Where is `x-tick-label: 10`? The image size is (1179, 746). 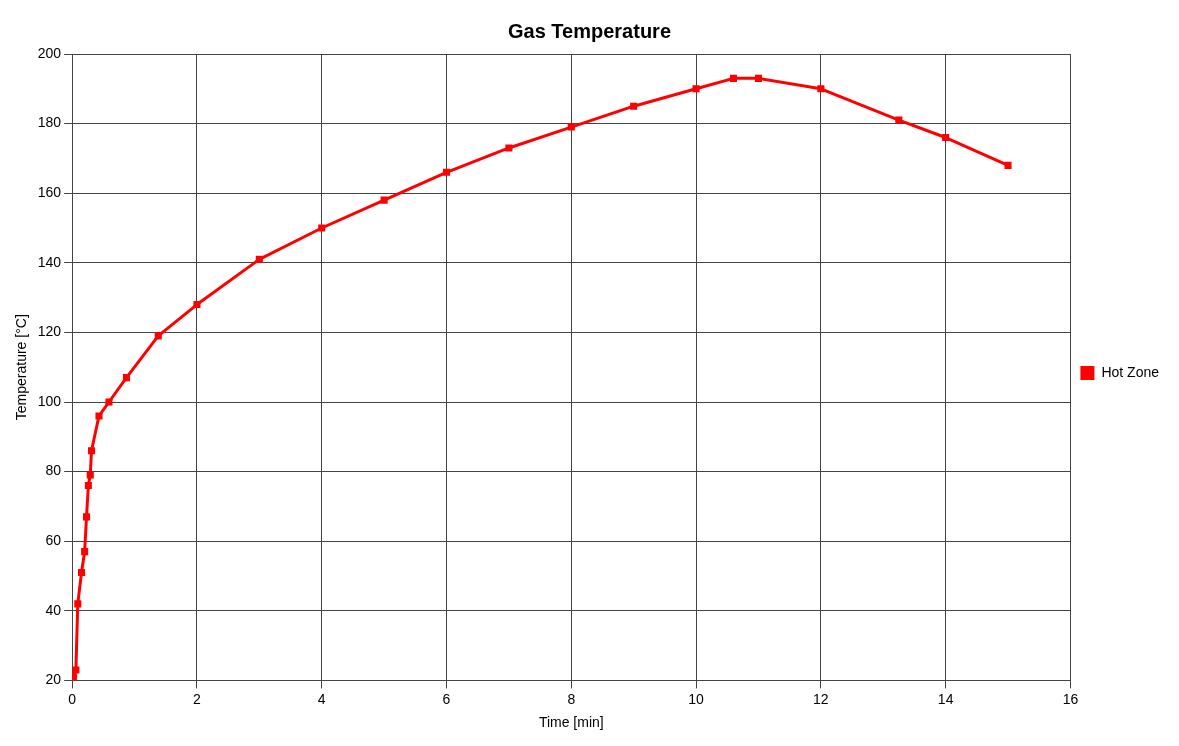 x-tick-label: 10 is located at coordinates (696, 698).